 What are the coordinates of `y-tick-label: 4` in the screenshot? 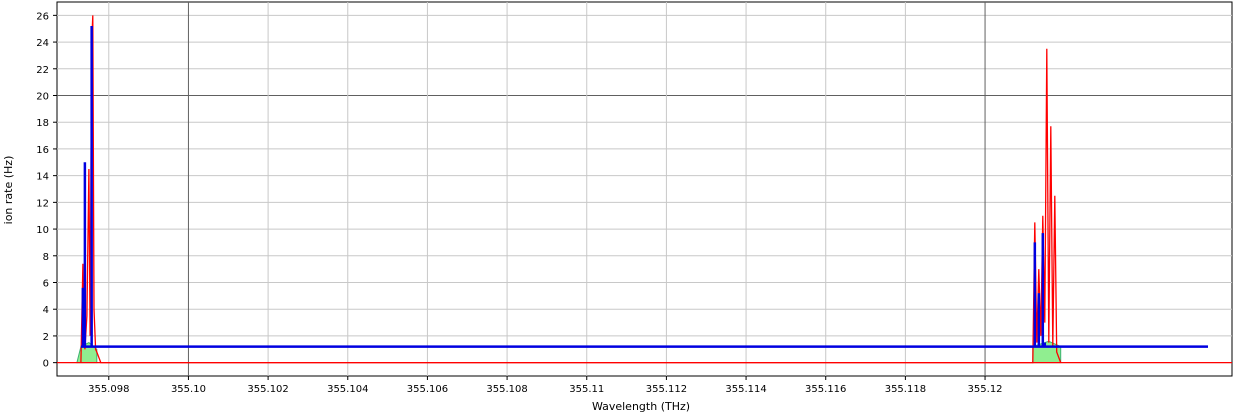 It's located at (46, 310).